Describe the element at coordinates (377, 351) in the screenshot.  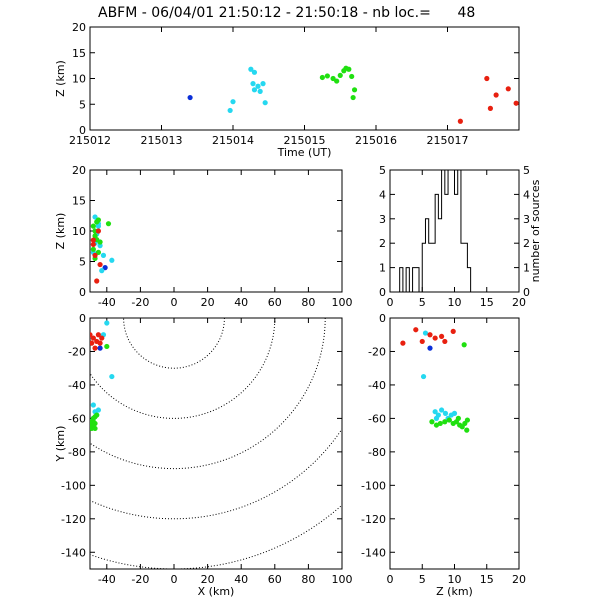
I see `height-y-ytick-label: -20` at that location.